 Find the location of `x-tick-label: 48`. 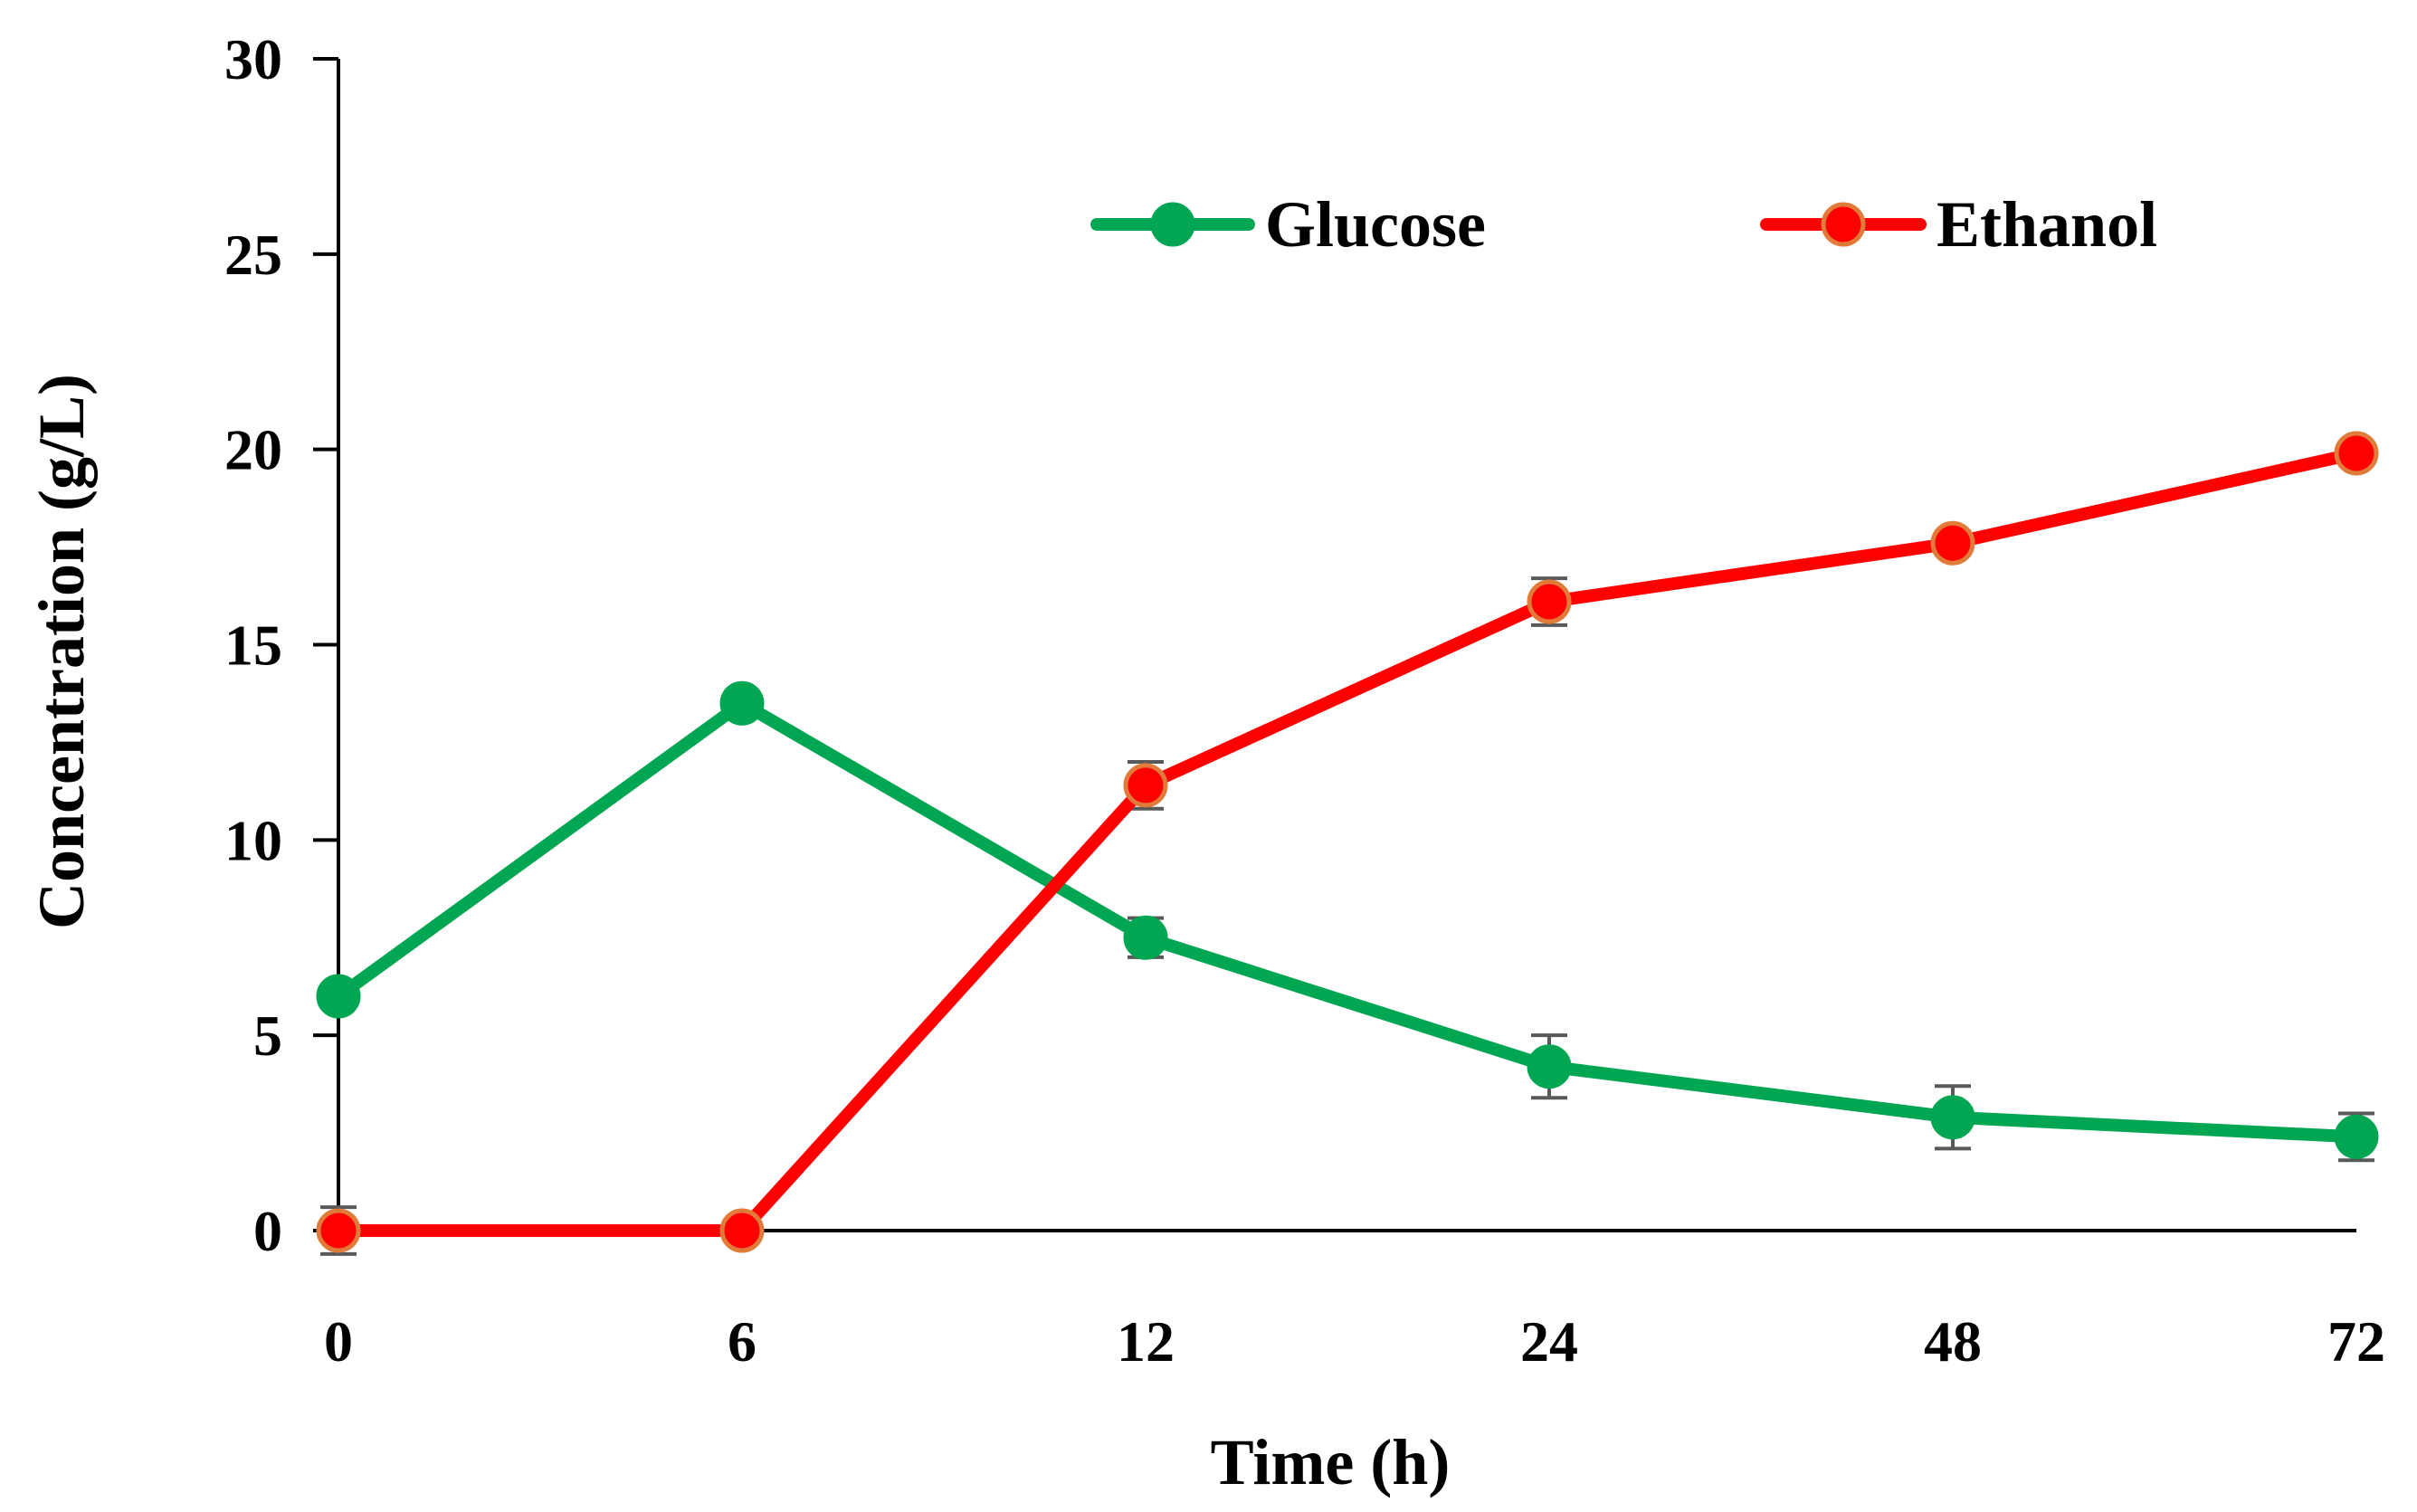

x-tick-label: 48 is located at coordinates (1953, 1342).